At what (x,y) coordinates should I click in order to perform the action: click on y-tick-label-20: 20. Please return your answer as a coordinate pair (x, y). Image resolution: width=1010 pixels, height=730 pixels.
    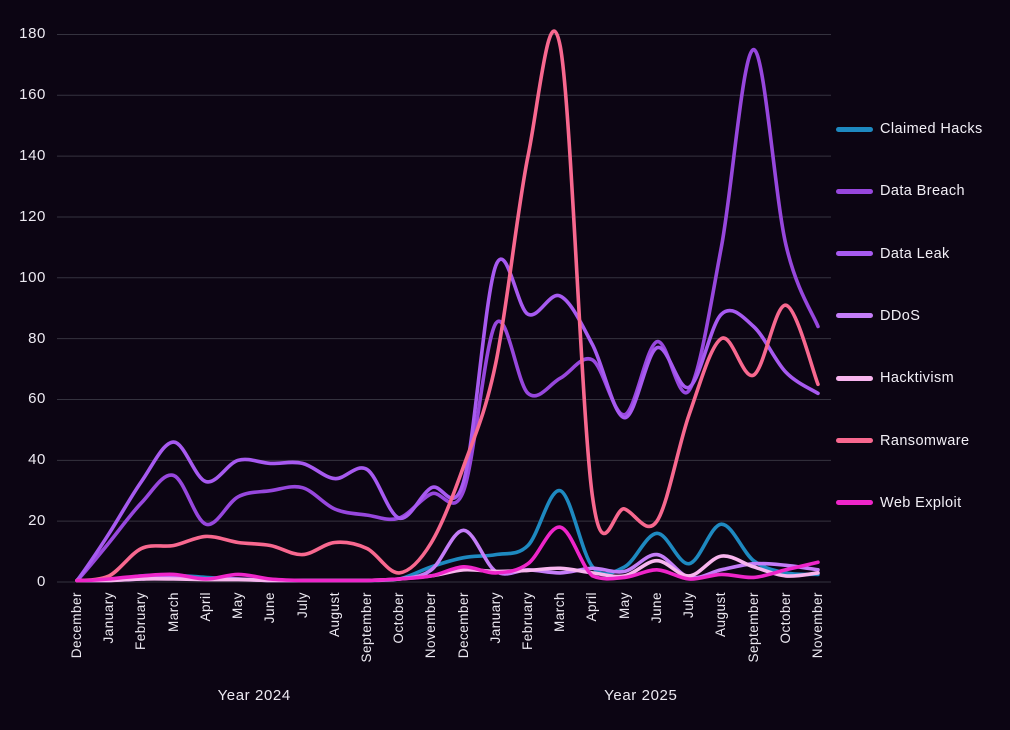
    Looking at the image, I should click on (37, 521).